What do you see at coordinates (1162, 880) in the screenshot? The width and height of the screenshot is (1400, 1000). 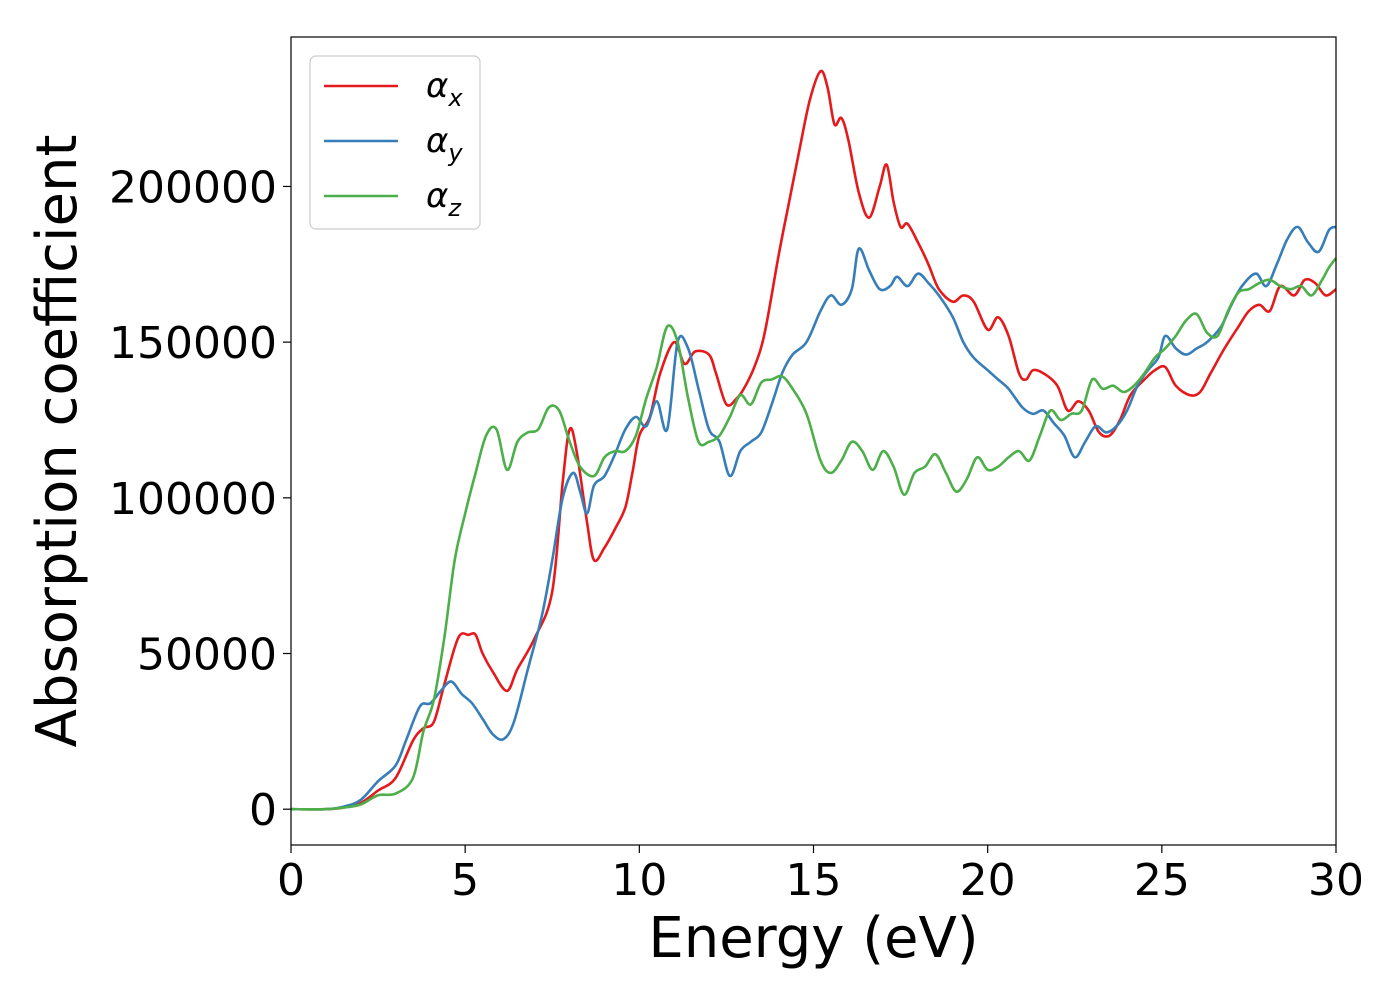 I see `x-tick-label: 25` at bounding box center [1162, 880].